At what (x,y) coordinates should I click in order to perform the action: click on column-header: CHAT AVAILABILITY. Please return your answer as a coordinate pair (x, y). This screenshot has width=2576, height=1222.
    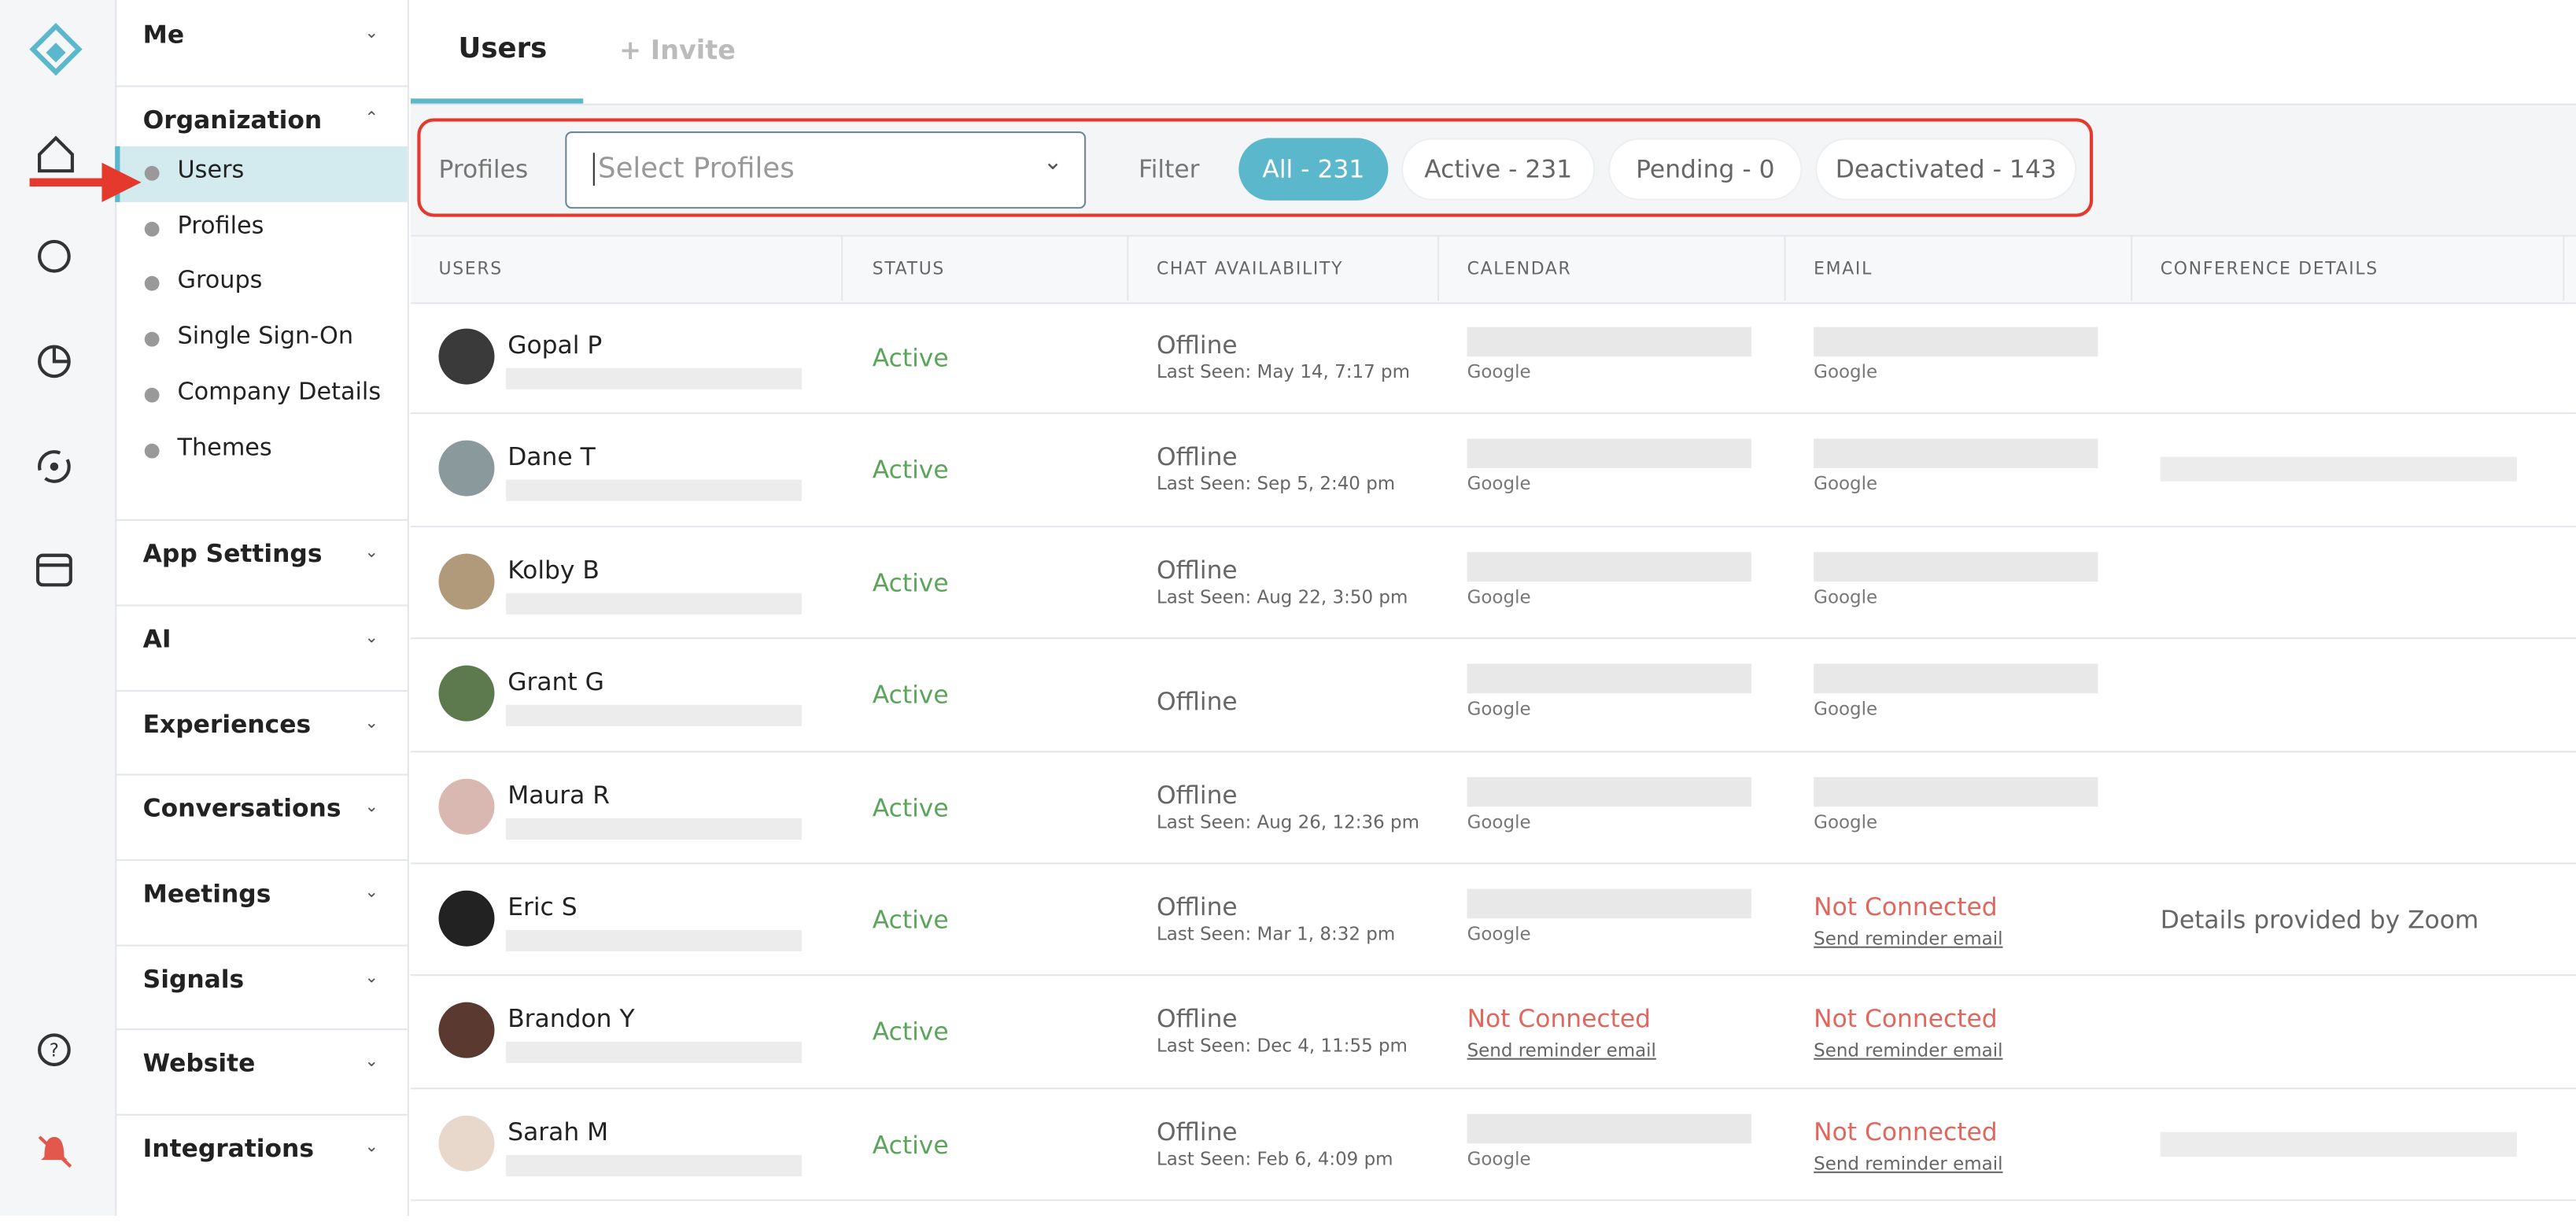
    Looking at the image, I should click on (1250, 269).